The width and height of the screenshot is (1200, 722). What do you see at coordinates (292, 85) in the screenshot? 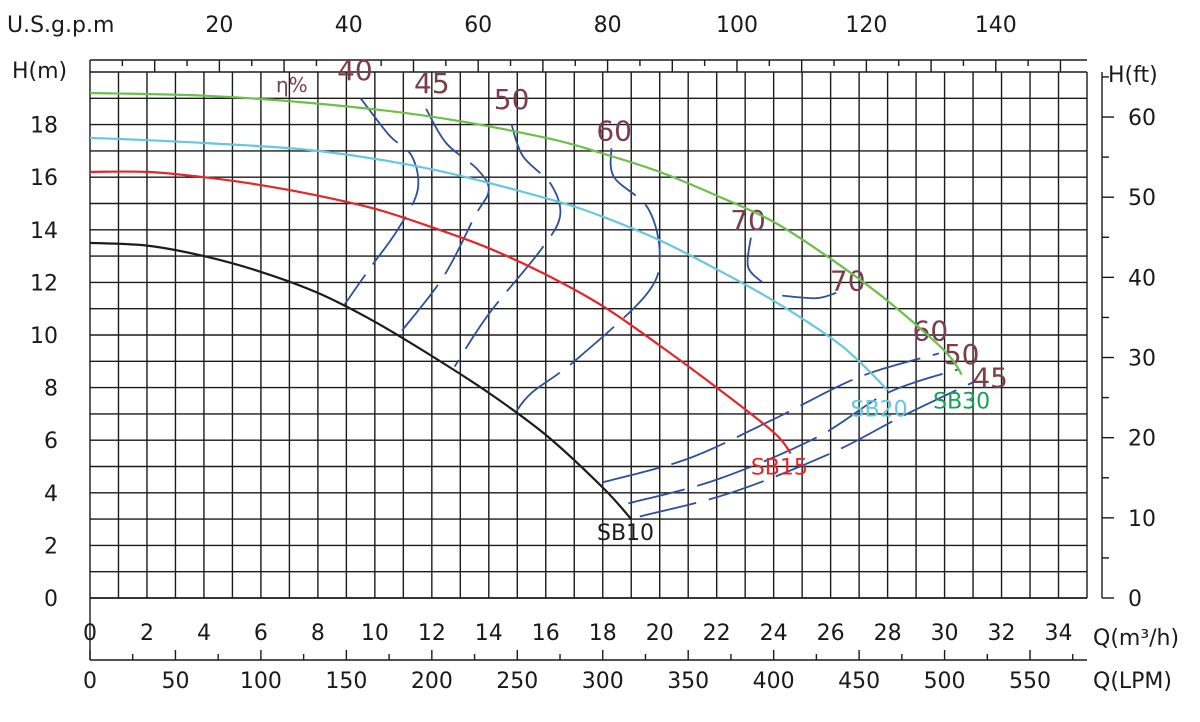
I see `efficiency-symbol: η%` at bounding box center [292, 85].